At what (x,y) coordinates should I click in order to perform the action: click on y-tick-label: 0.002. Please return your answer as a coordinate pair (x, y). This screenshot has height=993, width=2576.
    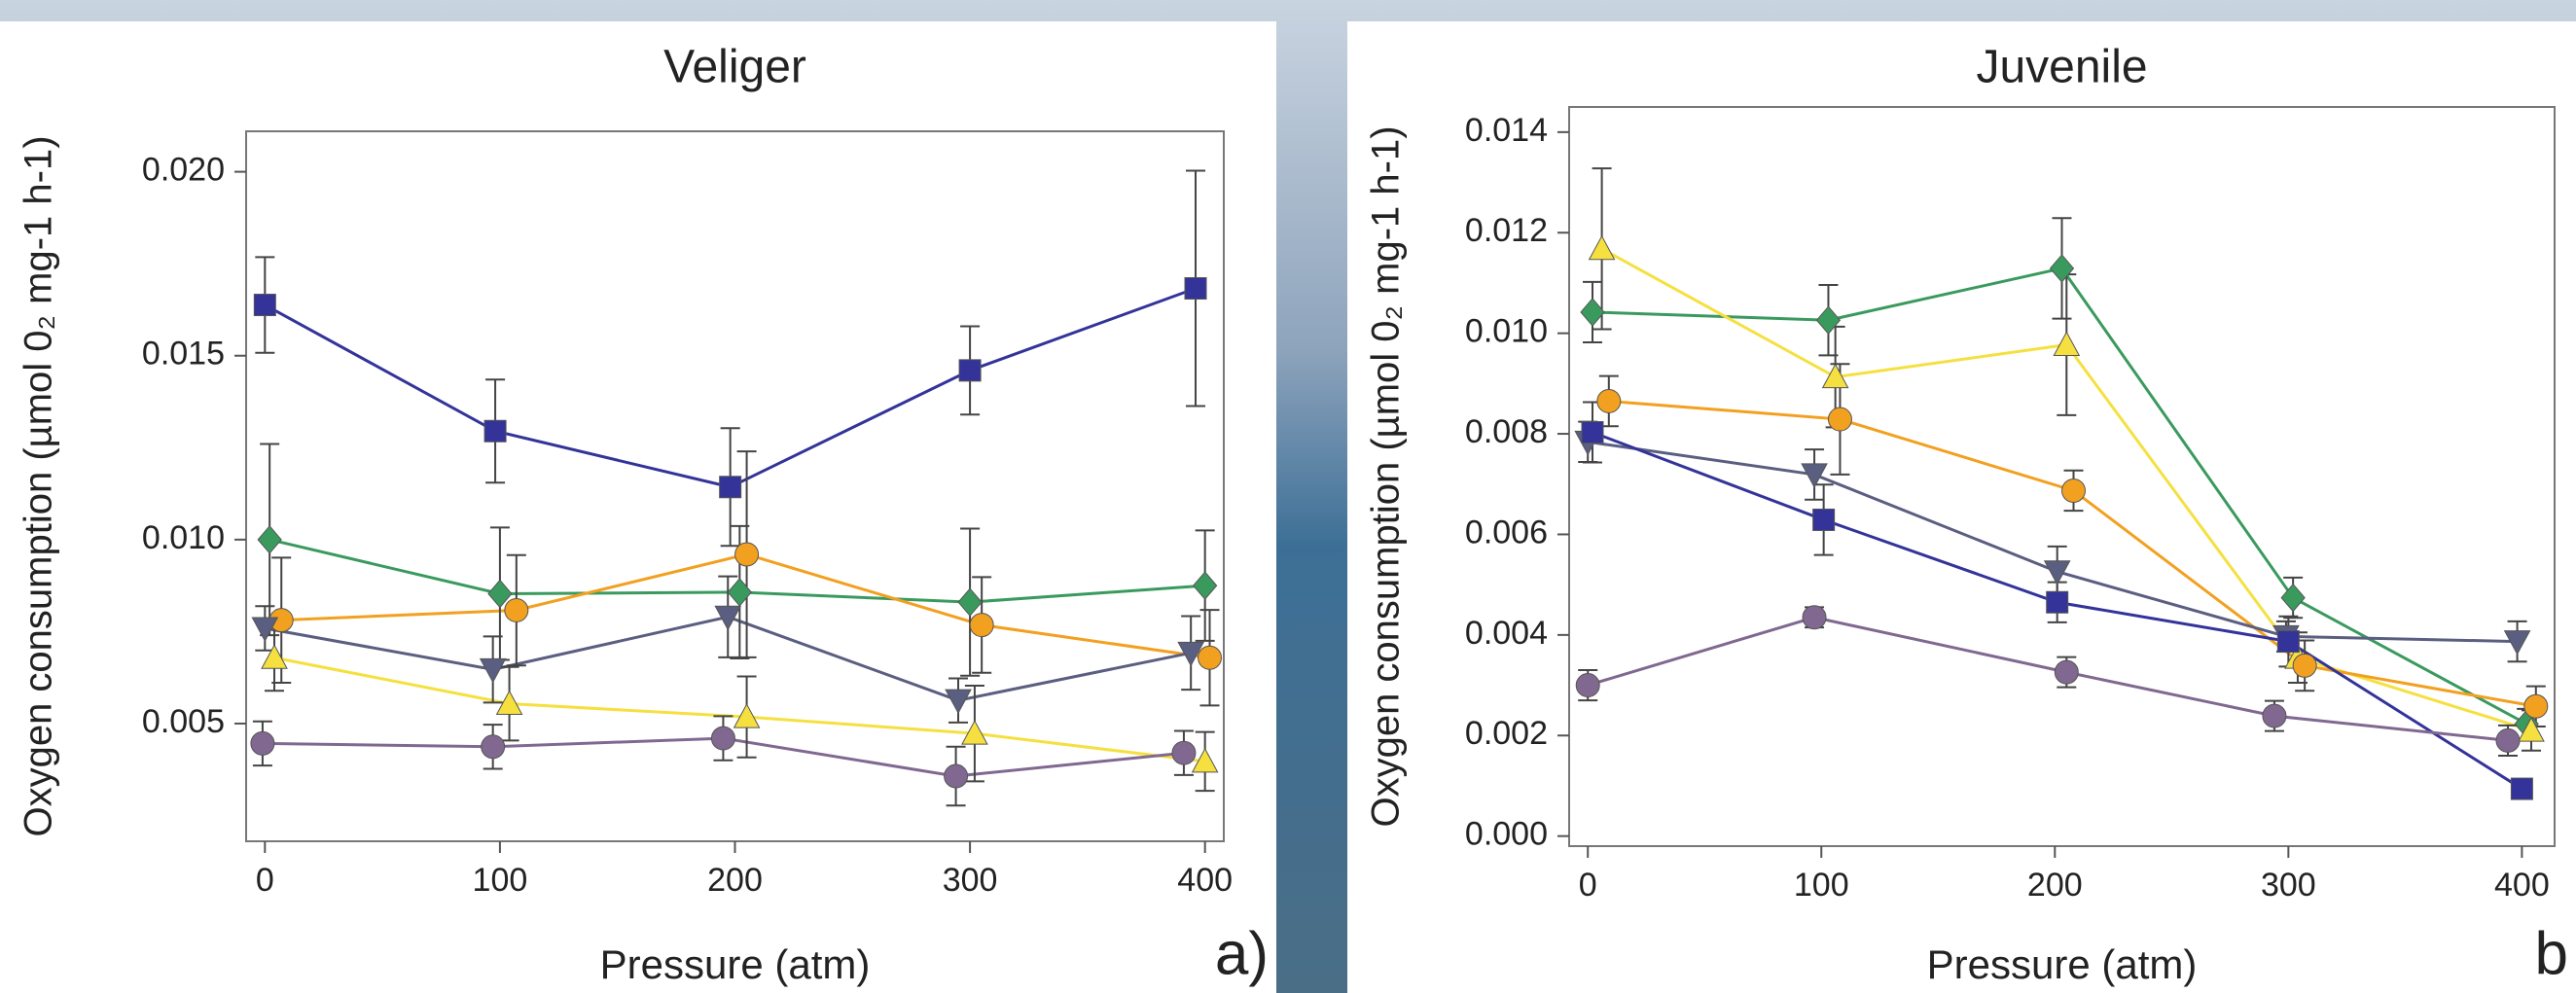
    Looking at the image, I should click on (1506, 733).